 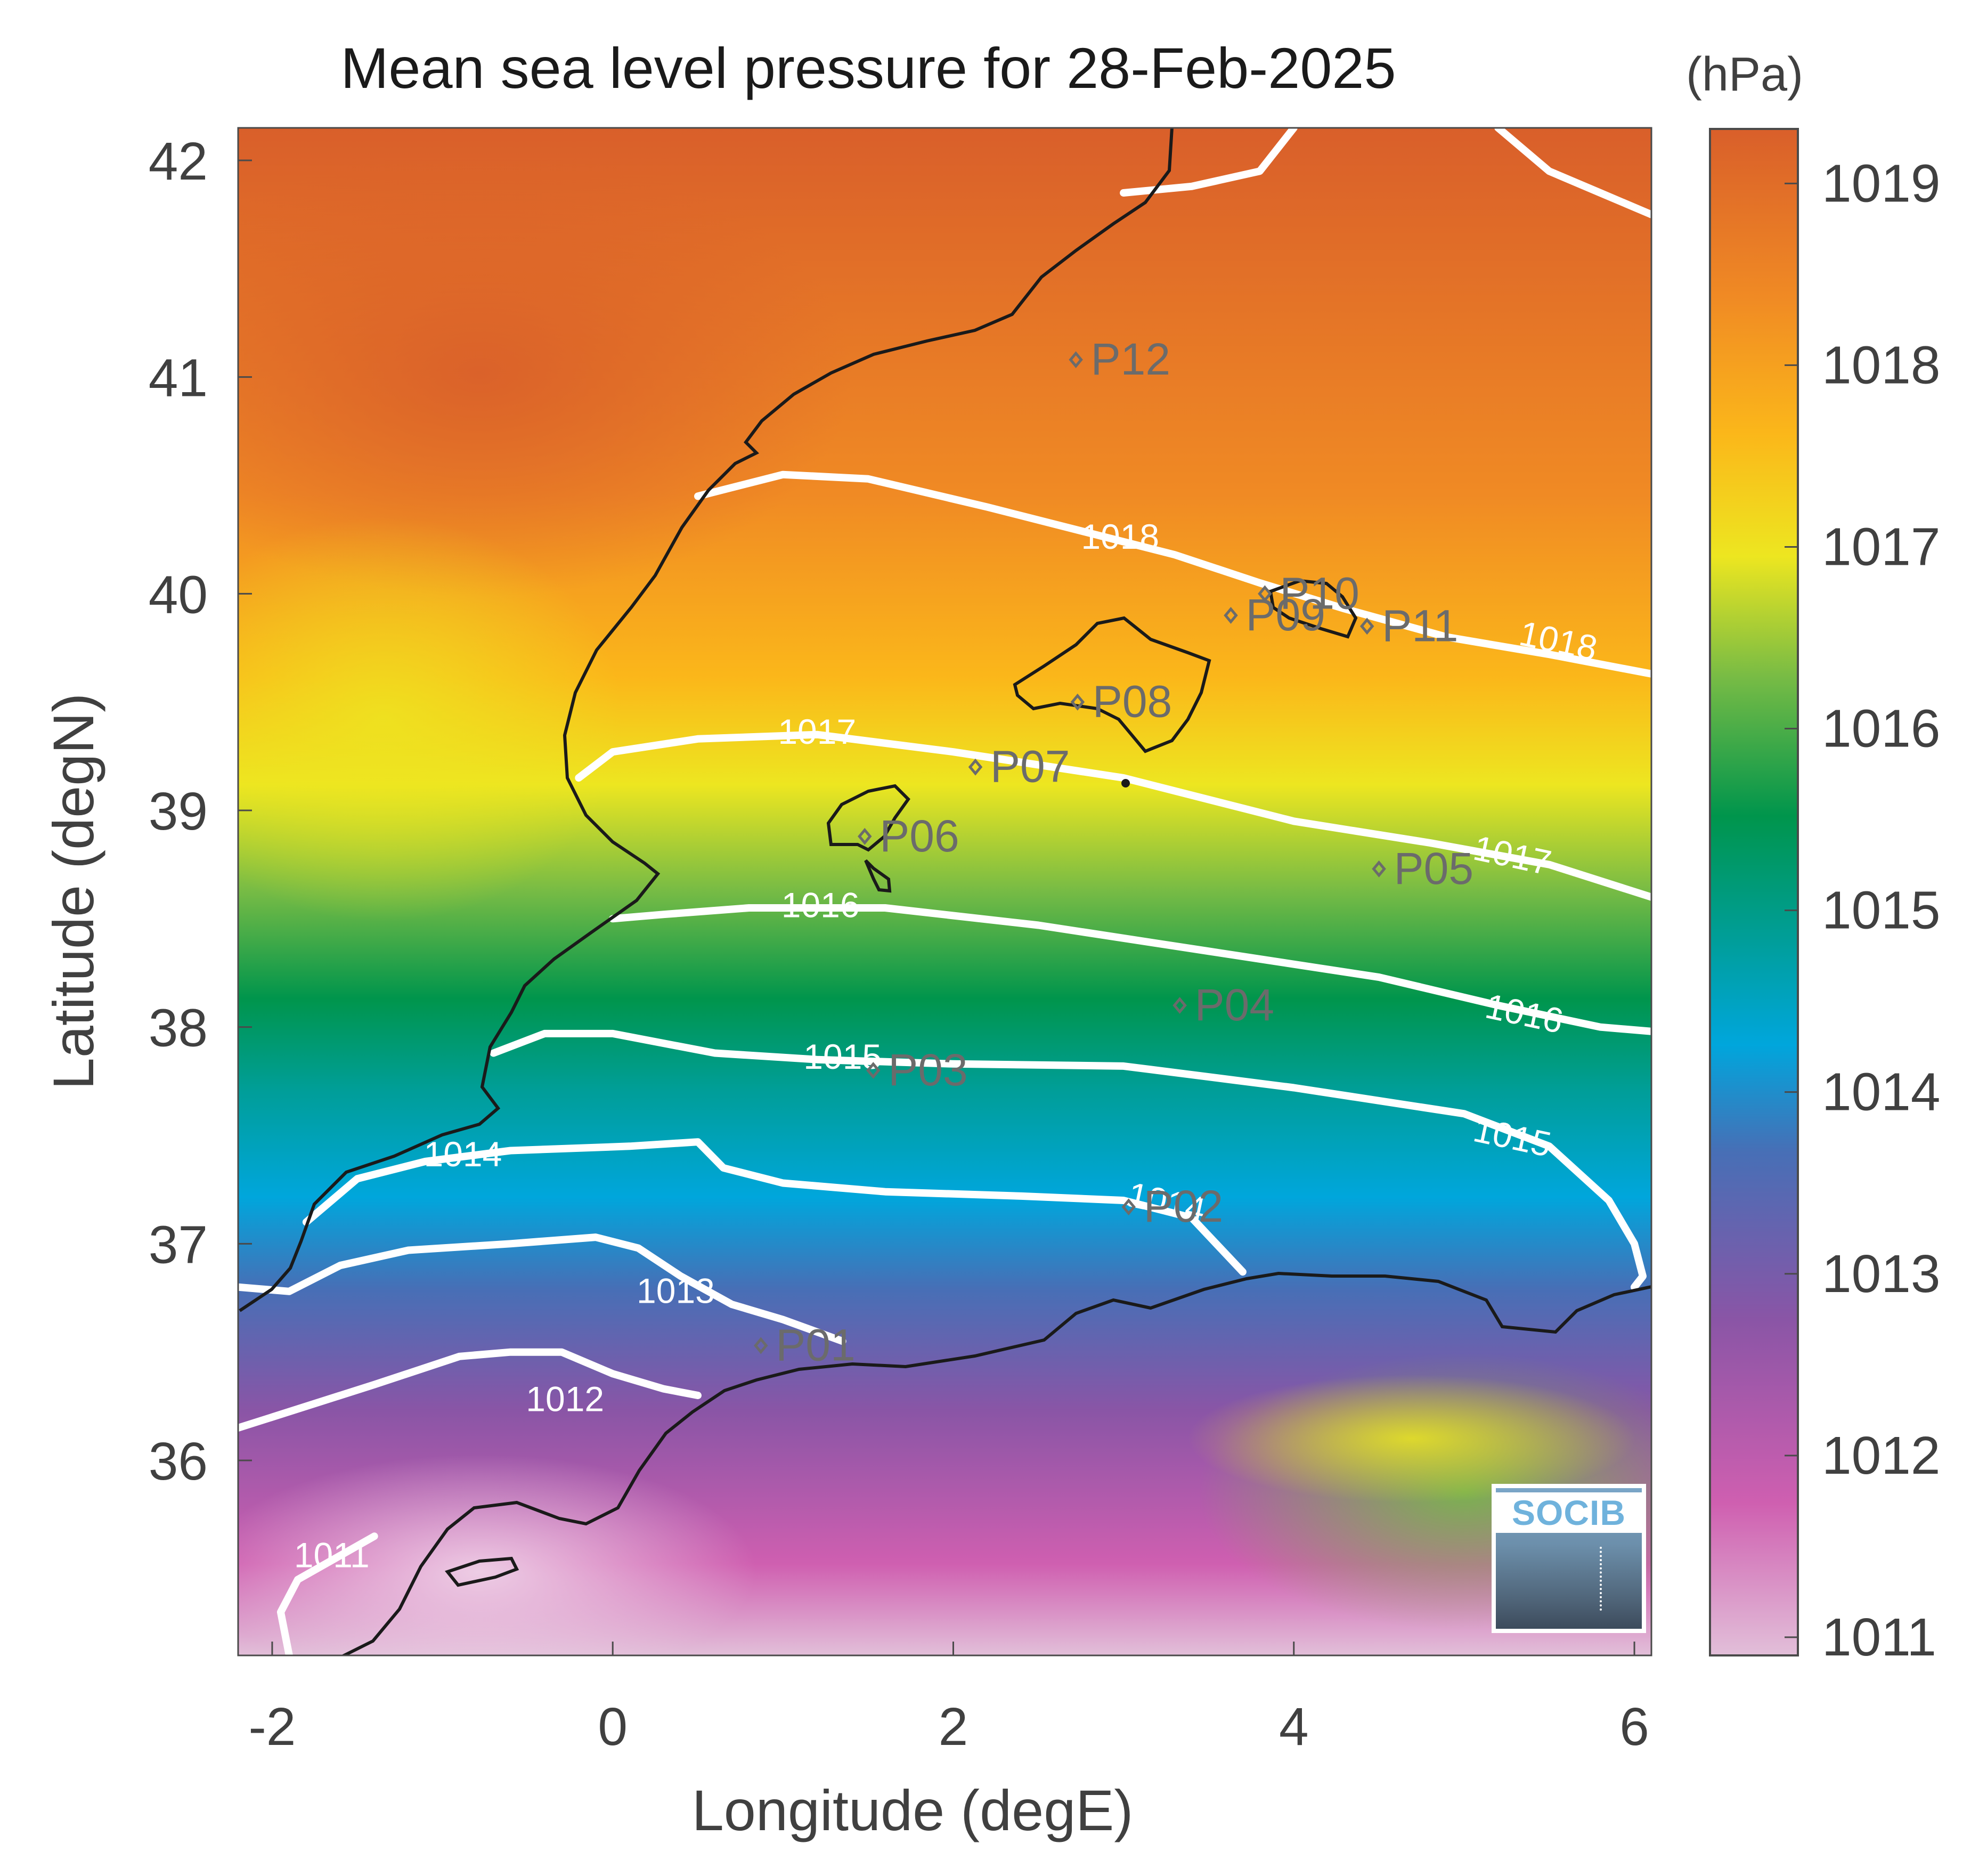 What do you see at coordinates (1881, 1456) in the screenshot?
I see `colorbar-tick-label-1: 1012` at bounding box center [1881, 1456].